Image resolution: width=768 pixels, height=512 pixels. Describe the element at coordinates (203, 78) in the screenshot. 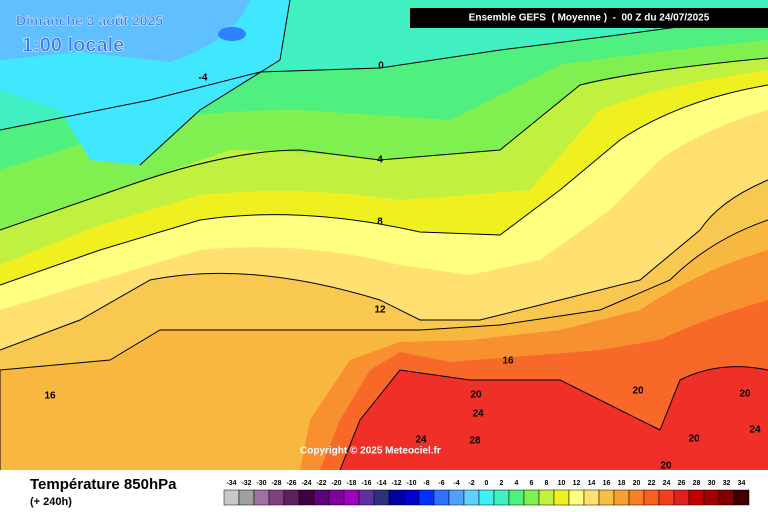

I see `contour-label: -4` at that location.